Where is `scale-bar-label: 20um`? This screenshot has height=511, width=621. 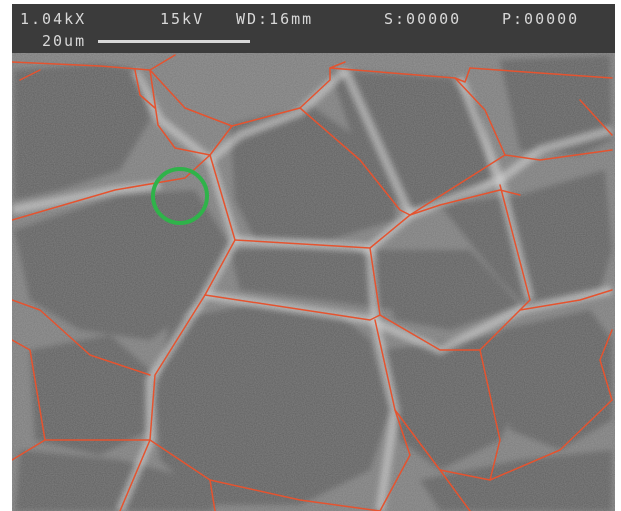 scale-bar-label: 20um is located at coordinates (64, 41).